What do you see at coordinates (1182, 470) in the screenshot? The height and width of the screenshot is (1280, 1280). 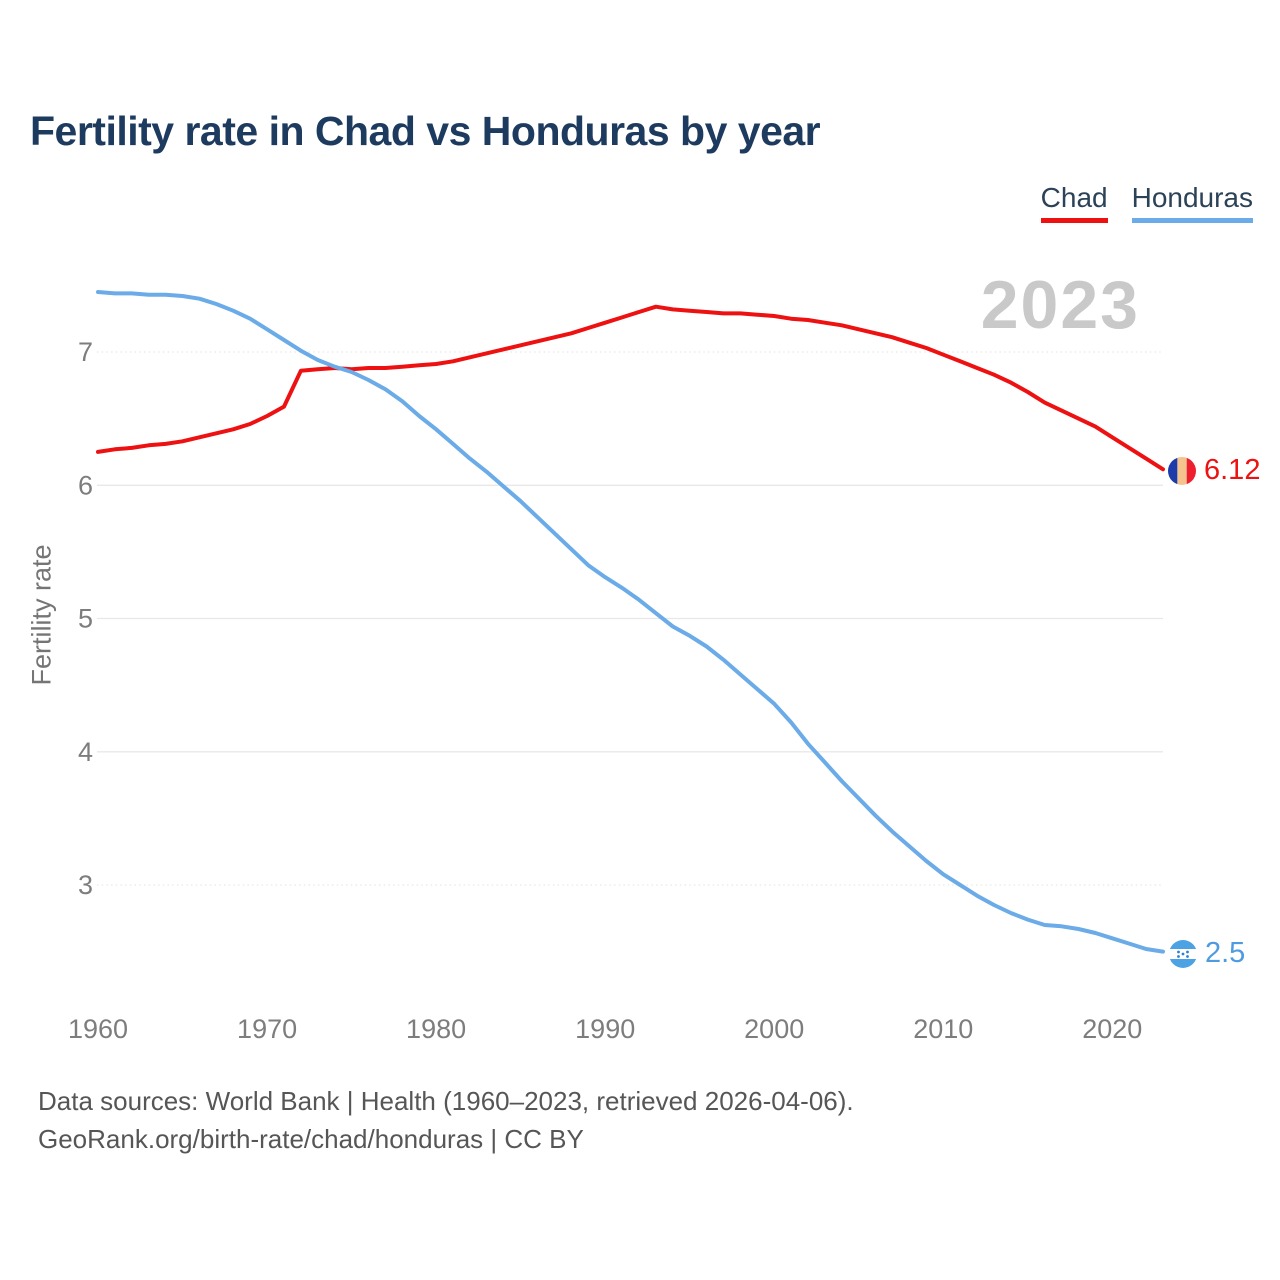 I see `chad-flag-icon` at bounding box center [1182, 470].